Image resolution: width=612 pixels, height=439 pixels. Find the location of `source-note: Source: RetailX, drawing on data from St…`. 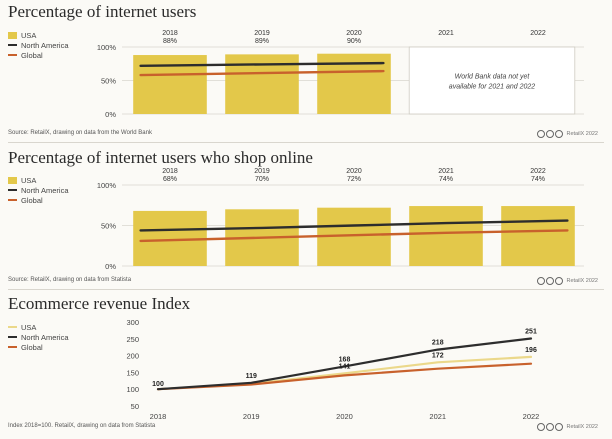

source-note: Source: RetailX, drawing on data from St… is located at coordinates (70, 280).